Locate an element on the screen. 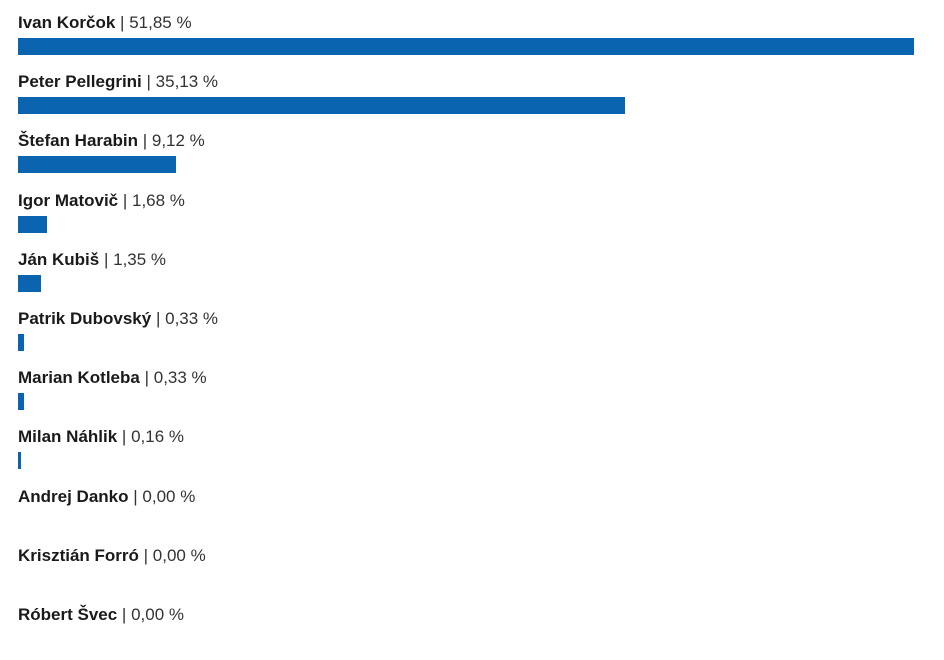 Image resolution: width=944 pixels, height=660 pixels. result-label: Krisztián Forró | 0,00 % is located at coordinates (112, 556).